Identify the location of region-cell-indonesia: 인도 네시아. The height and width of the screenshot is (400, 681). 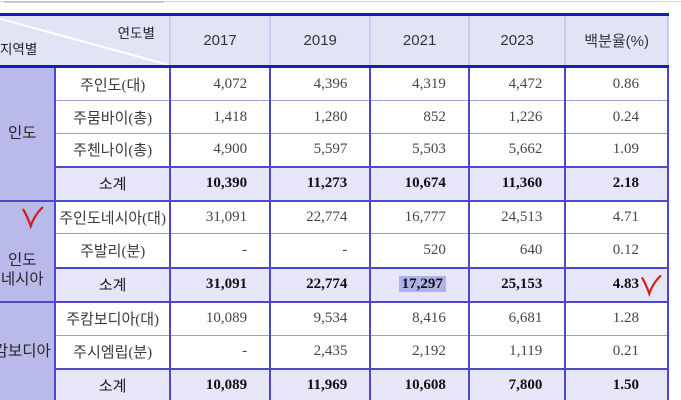
(28, 251).